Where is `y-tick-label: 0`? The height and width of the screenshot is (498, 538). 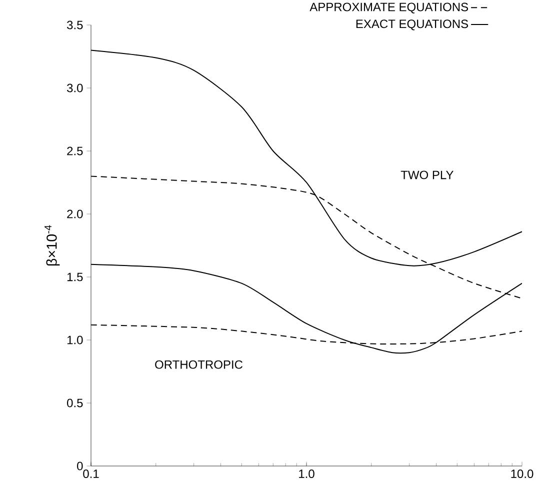 y-tick-label: 0 is located at coordinates (80, 466).